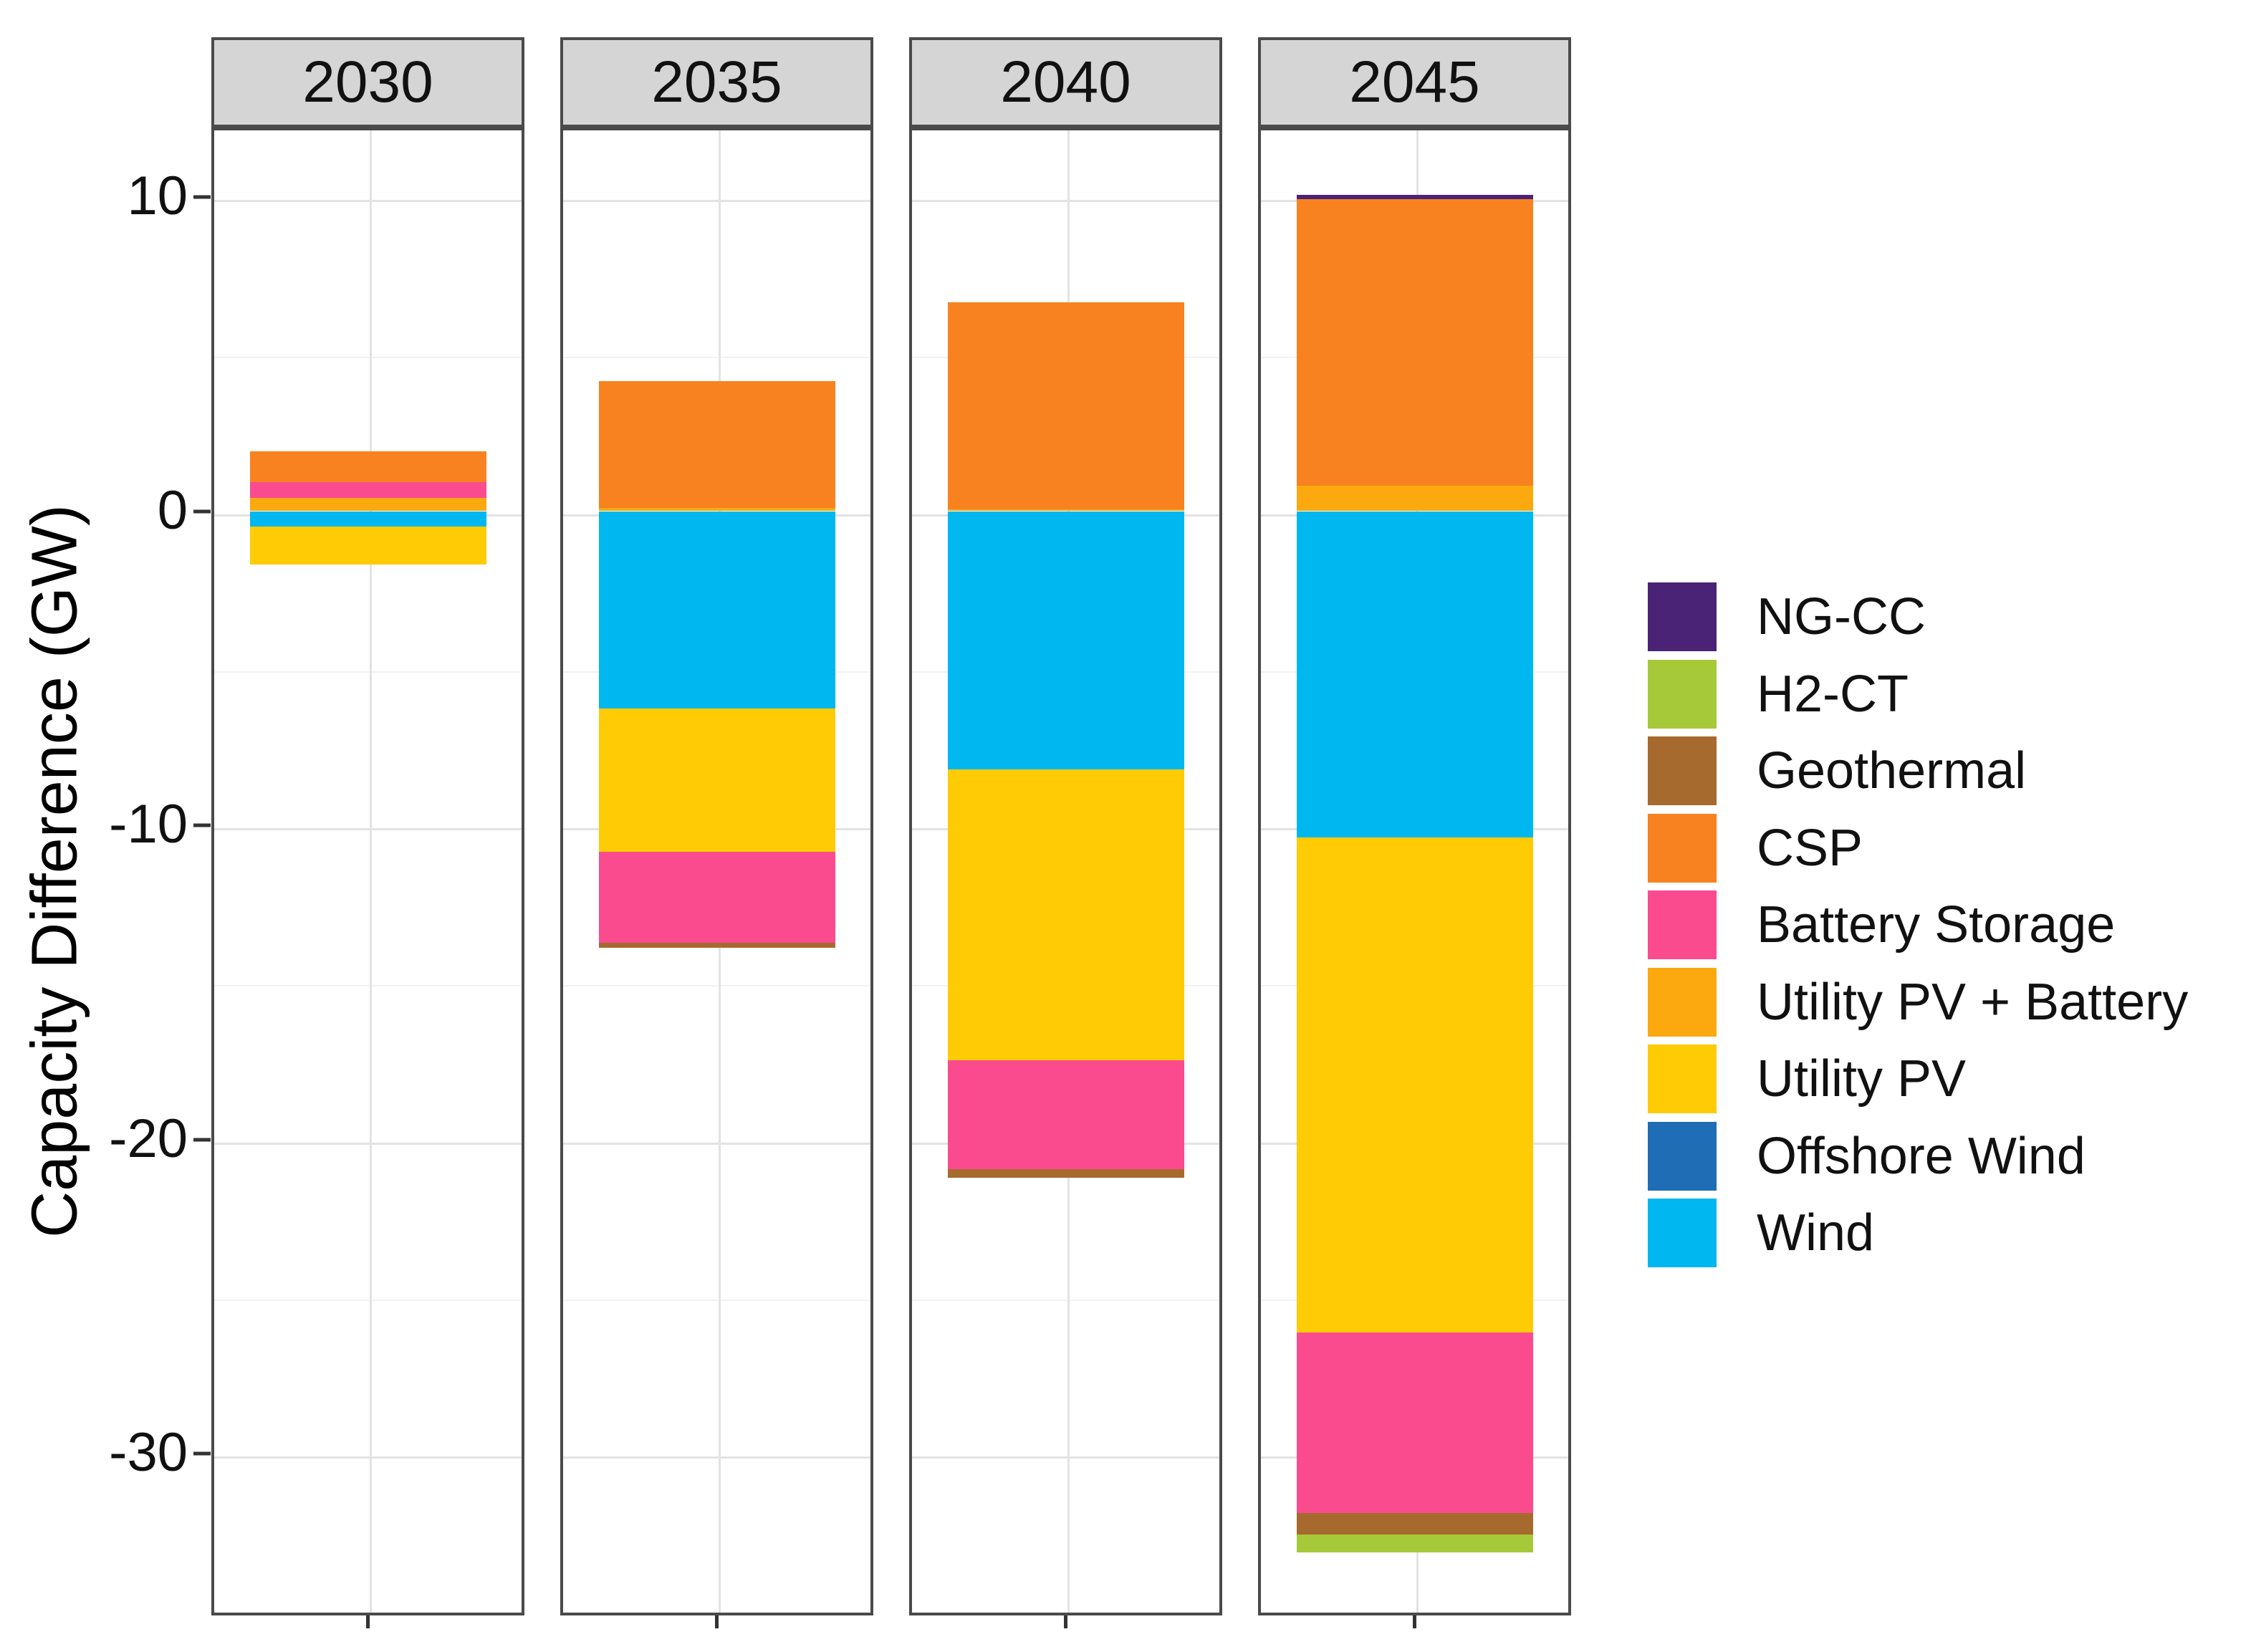 The height and width of the screenshot is (1652, 2251). What do you see at coordinates (1682, 924) in the screenshot?
I see `legend-swatch-battery-storage` at bounding box center [1682, 924].